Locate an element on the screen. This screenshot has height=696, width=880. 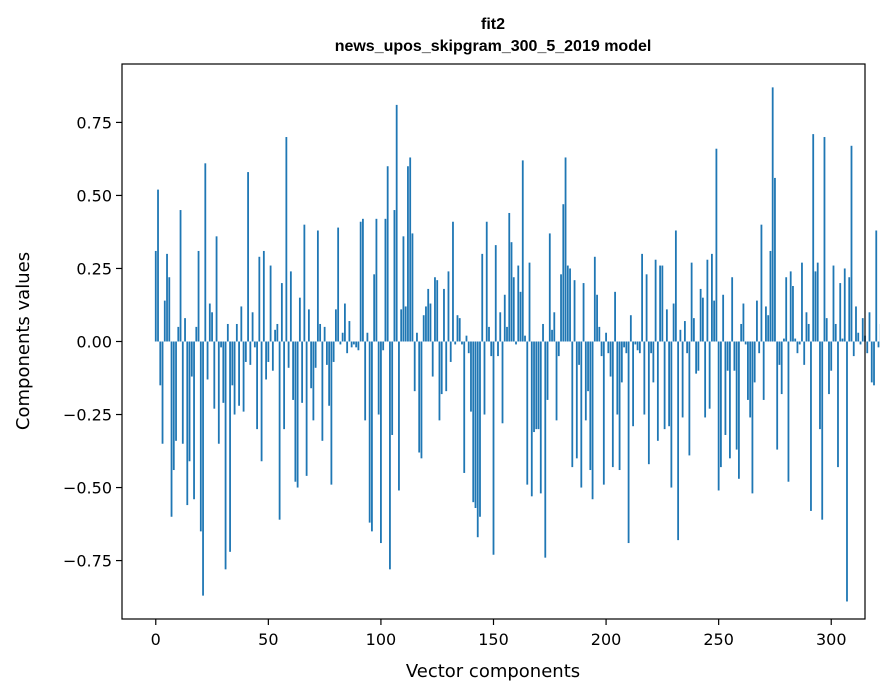
y-tick-label: −0.25 is located at coordinates (87, 415).